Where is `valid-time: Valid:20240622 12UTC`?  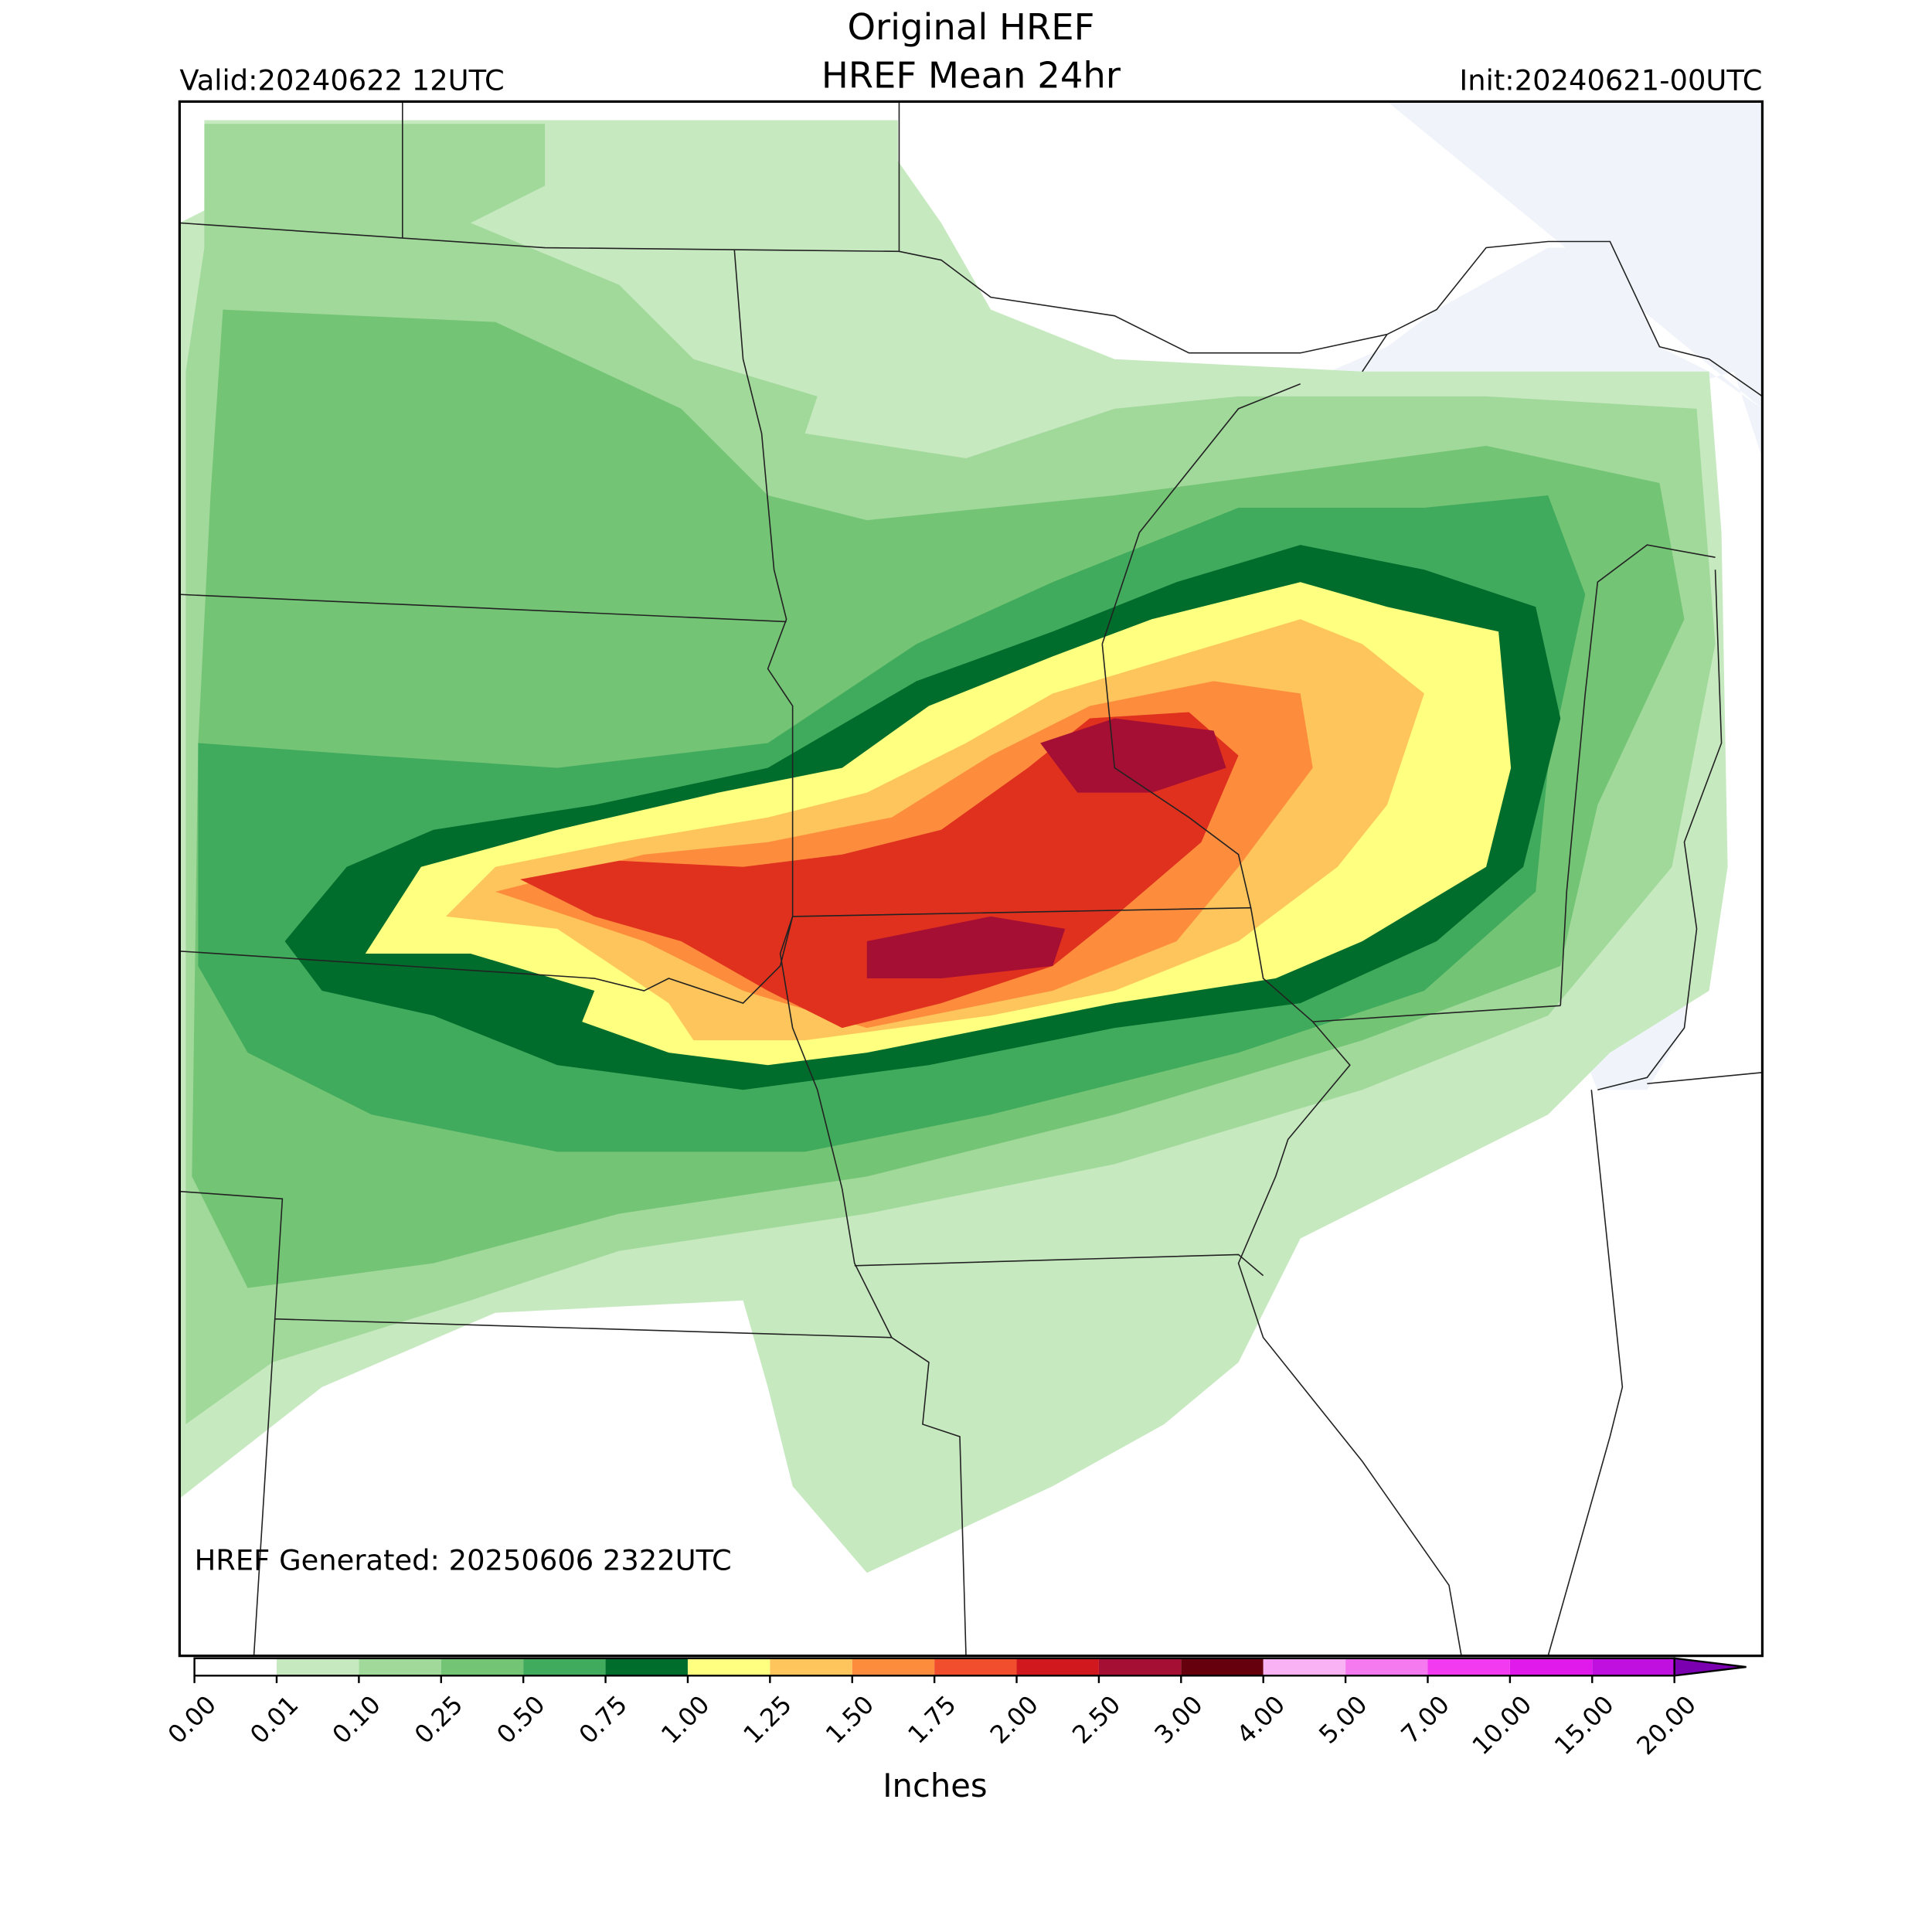 valid-time: Valid:20240622 12UTC is located at coordinates (342, 80).